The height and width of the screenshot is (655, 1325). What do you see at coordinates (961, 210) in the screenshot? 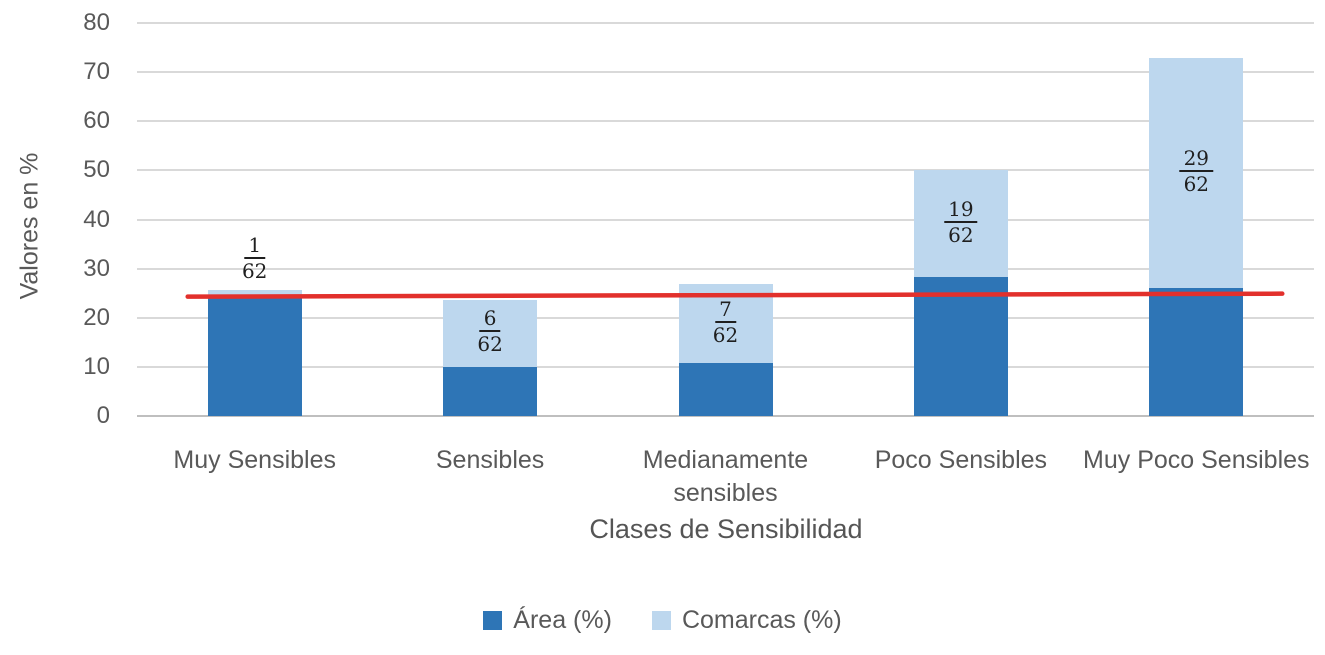
I see `fraction-numerator: 19` at bounding box center [961, 210].